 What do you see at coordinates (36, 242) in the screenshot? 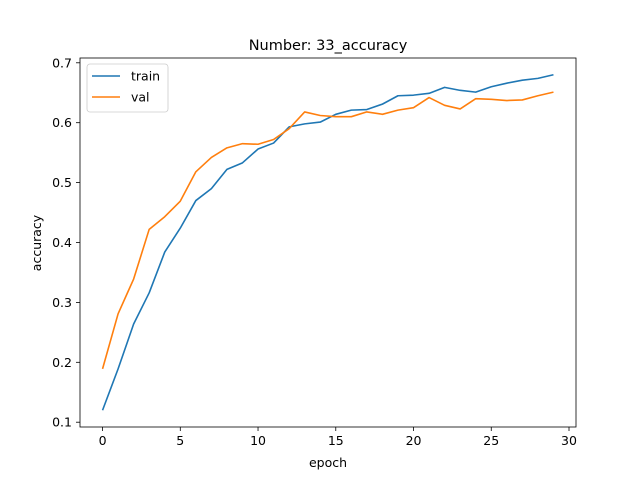
I see `y-axis-label: accuracy` at bounding box center [36, 242].